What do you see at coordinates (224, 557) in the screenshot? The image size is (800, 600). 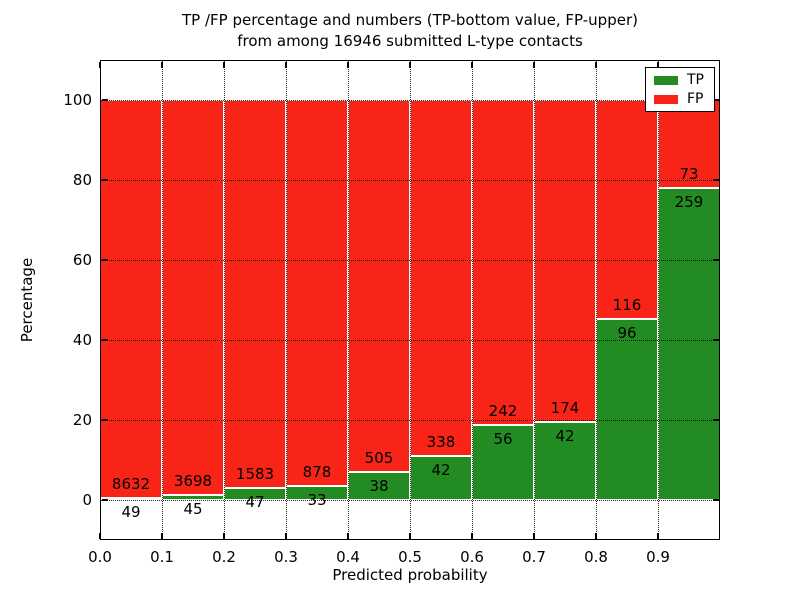 I see `x-tick-label: 0.2` at bounding box center [224, 557].